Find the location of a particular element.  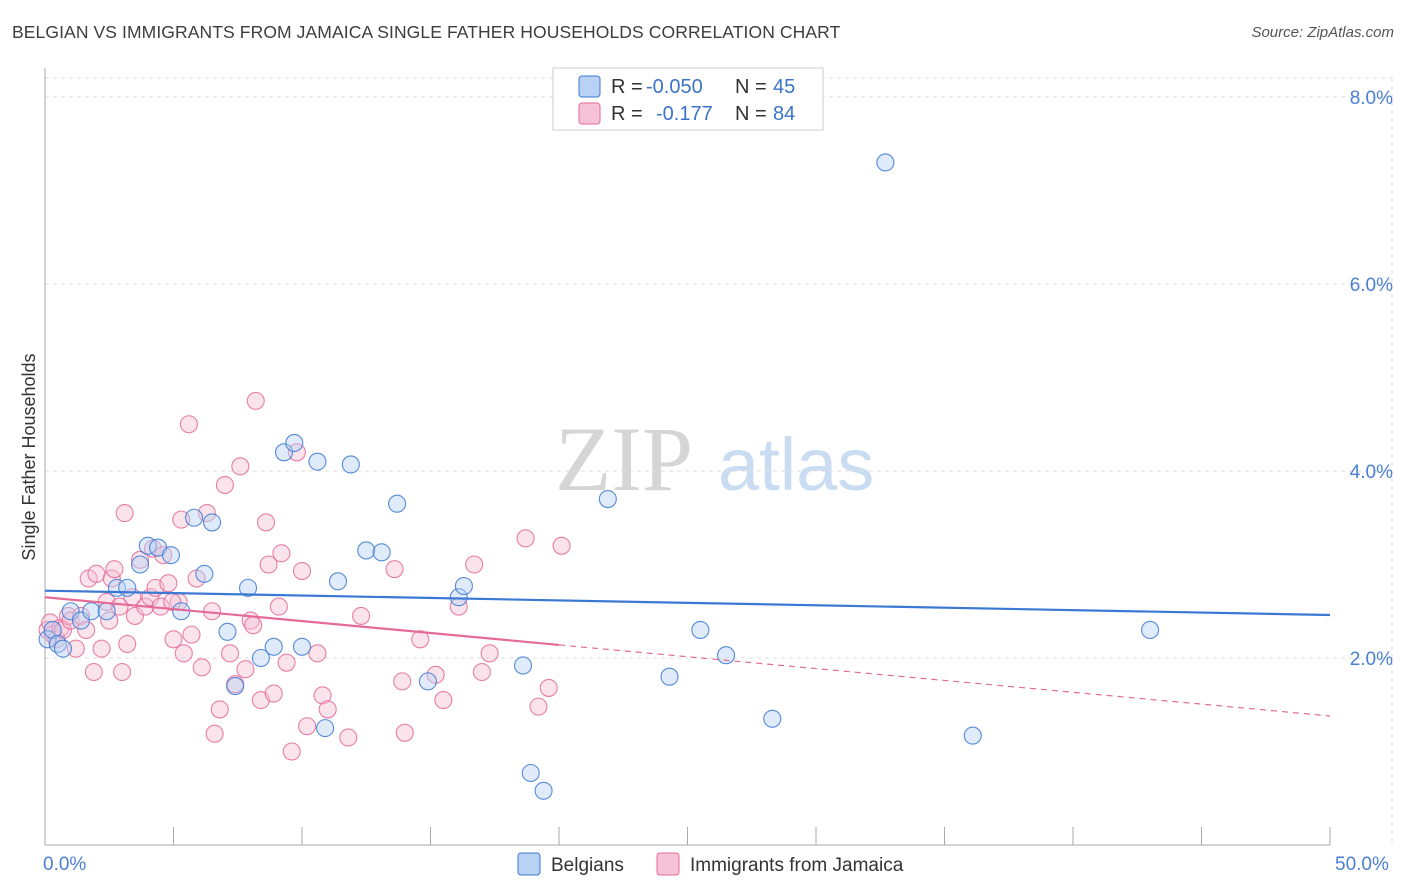

y-tick-label-1: 4.0% is located at coordinates (1371, 472).